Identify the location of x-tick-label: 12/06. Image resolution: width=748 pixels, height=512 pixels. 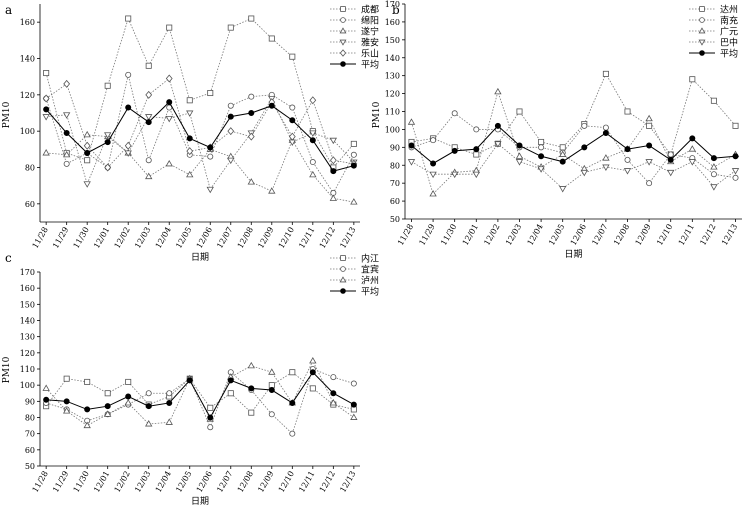
(578, 235).